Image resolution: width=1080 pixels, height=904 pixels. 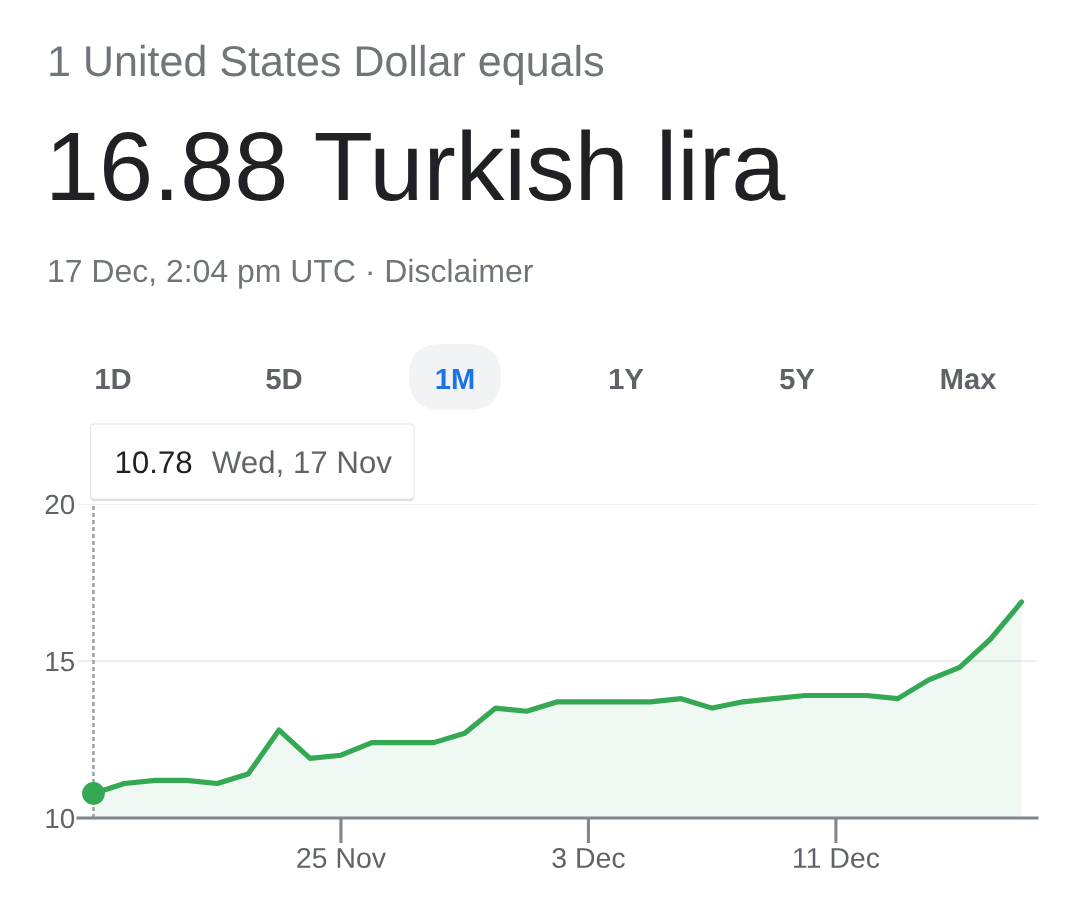 I want to click on y-tick-label: 20, so click(x=60, y=504).